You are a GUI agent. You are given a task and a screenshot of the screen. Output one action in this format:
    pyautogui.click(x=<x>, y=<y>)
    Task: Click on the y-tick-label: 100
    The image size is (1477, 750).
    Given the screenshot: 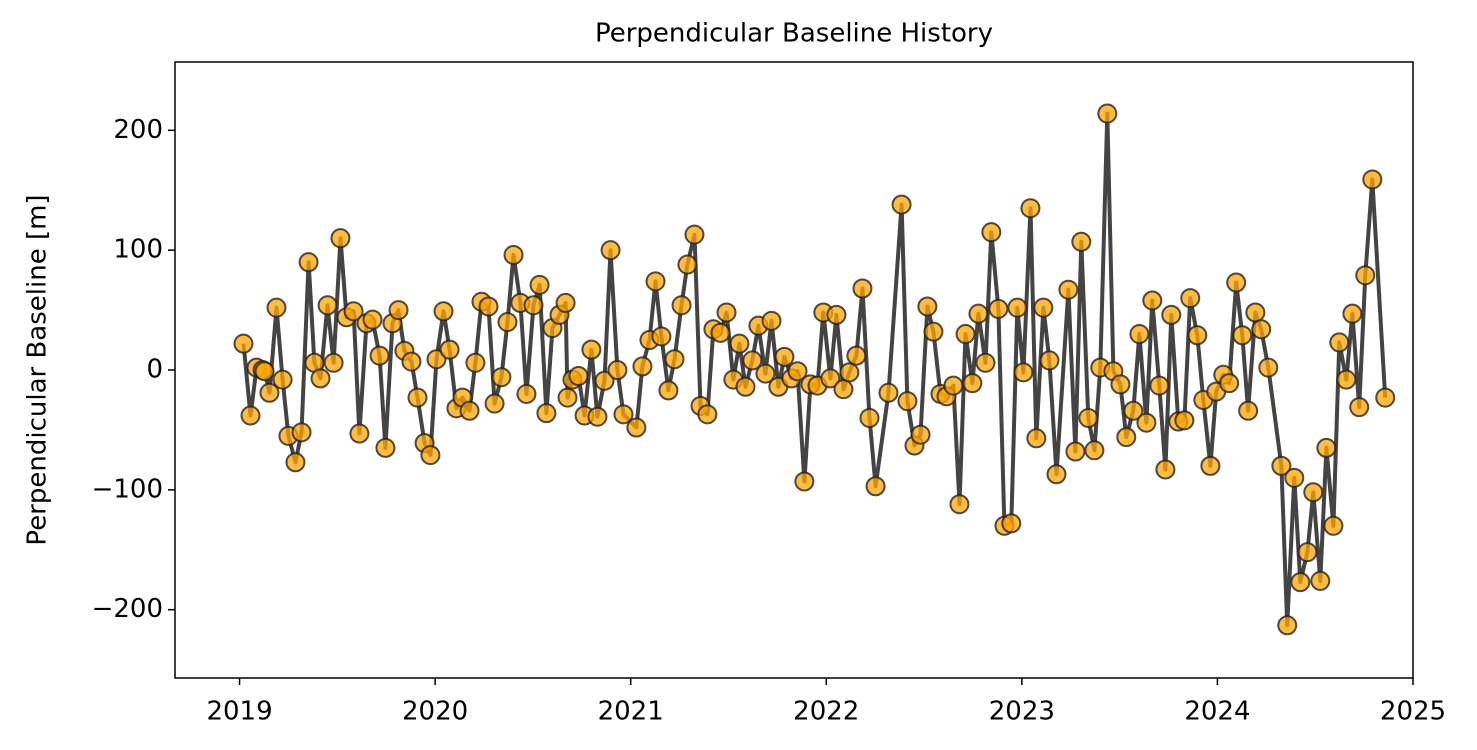 What is the action you would take?
    pyautogui.click(x=138, y=250)
    